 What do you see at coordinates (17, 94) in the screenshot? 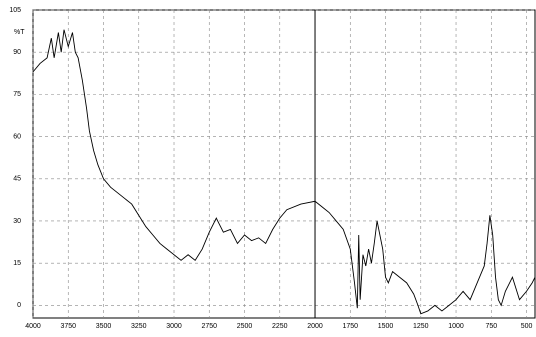
I see `y-tick-label: 75` at bounding box center [17, 94].